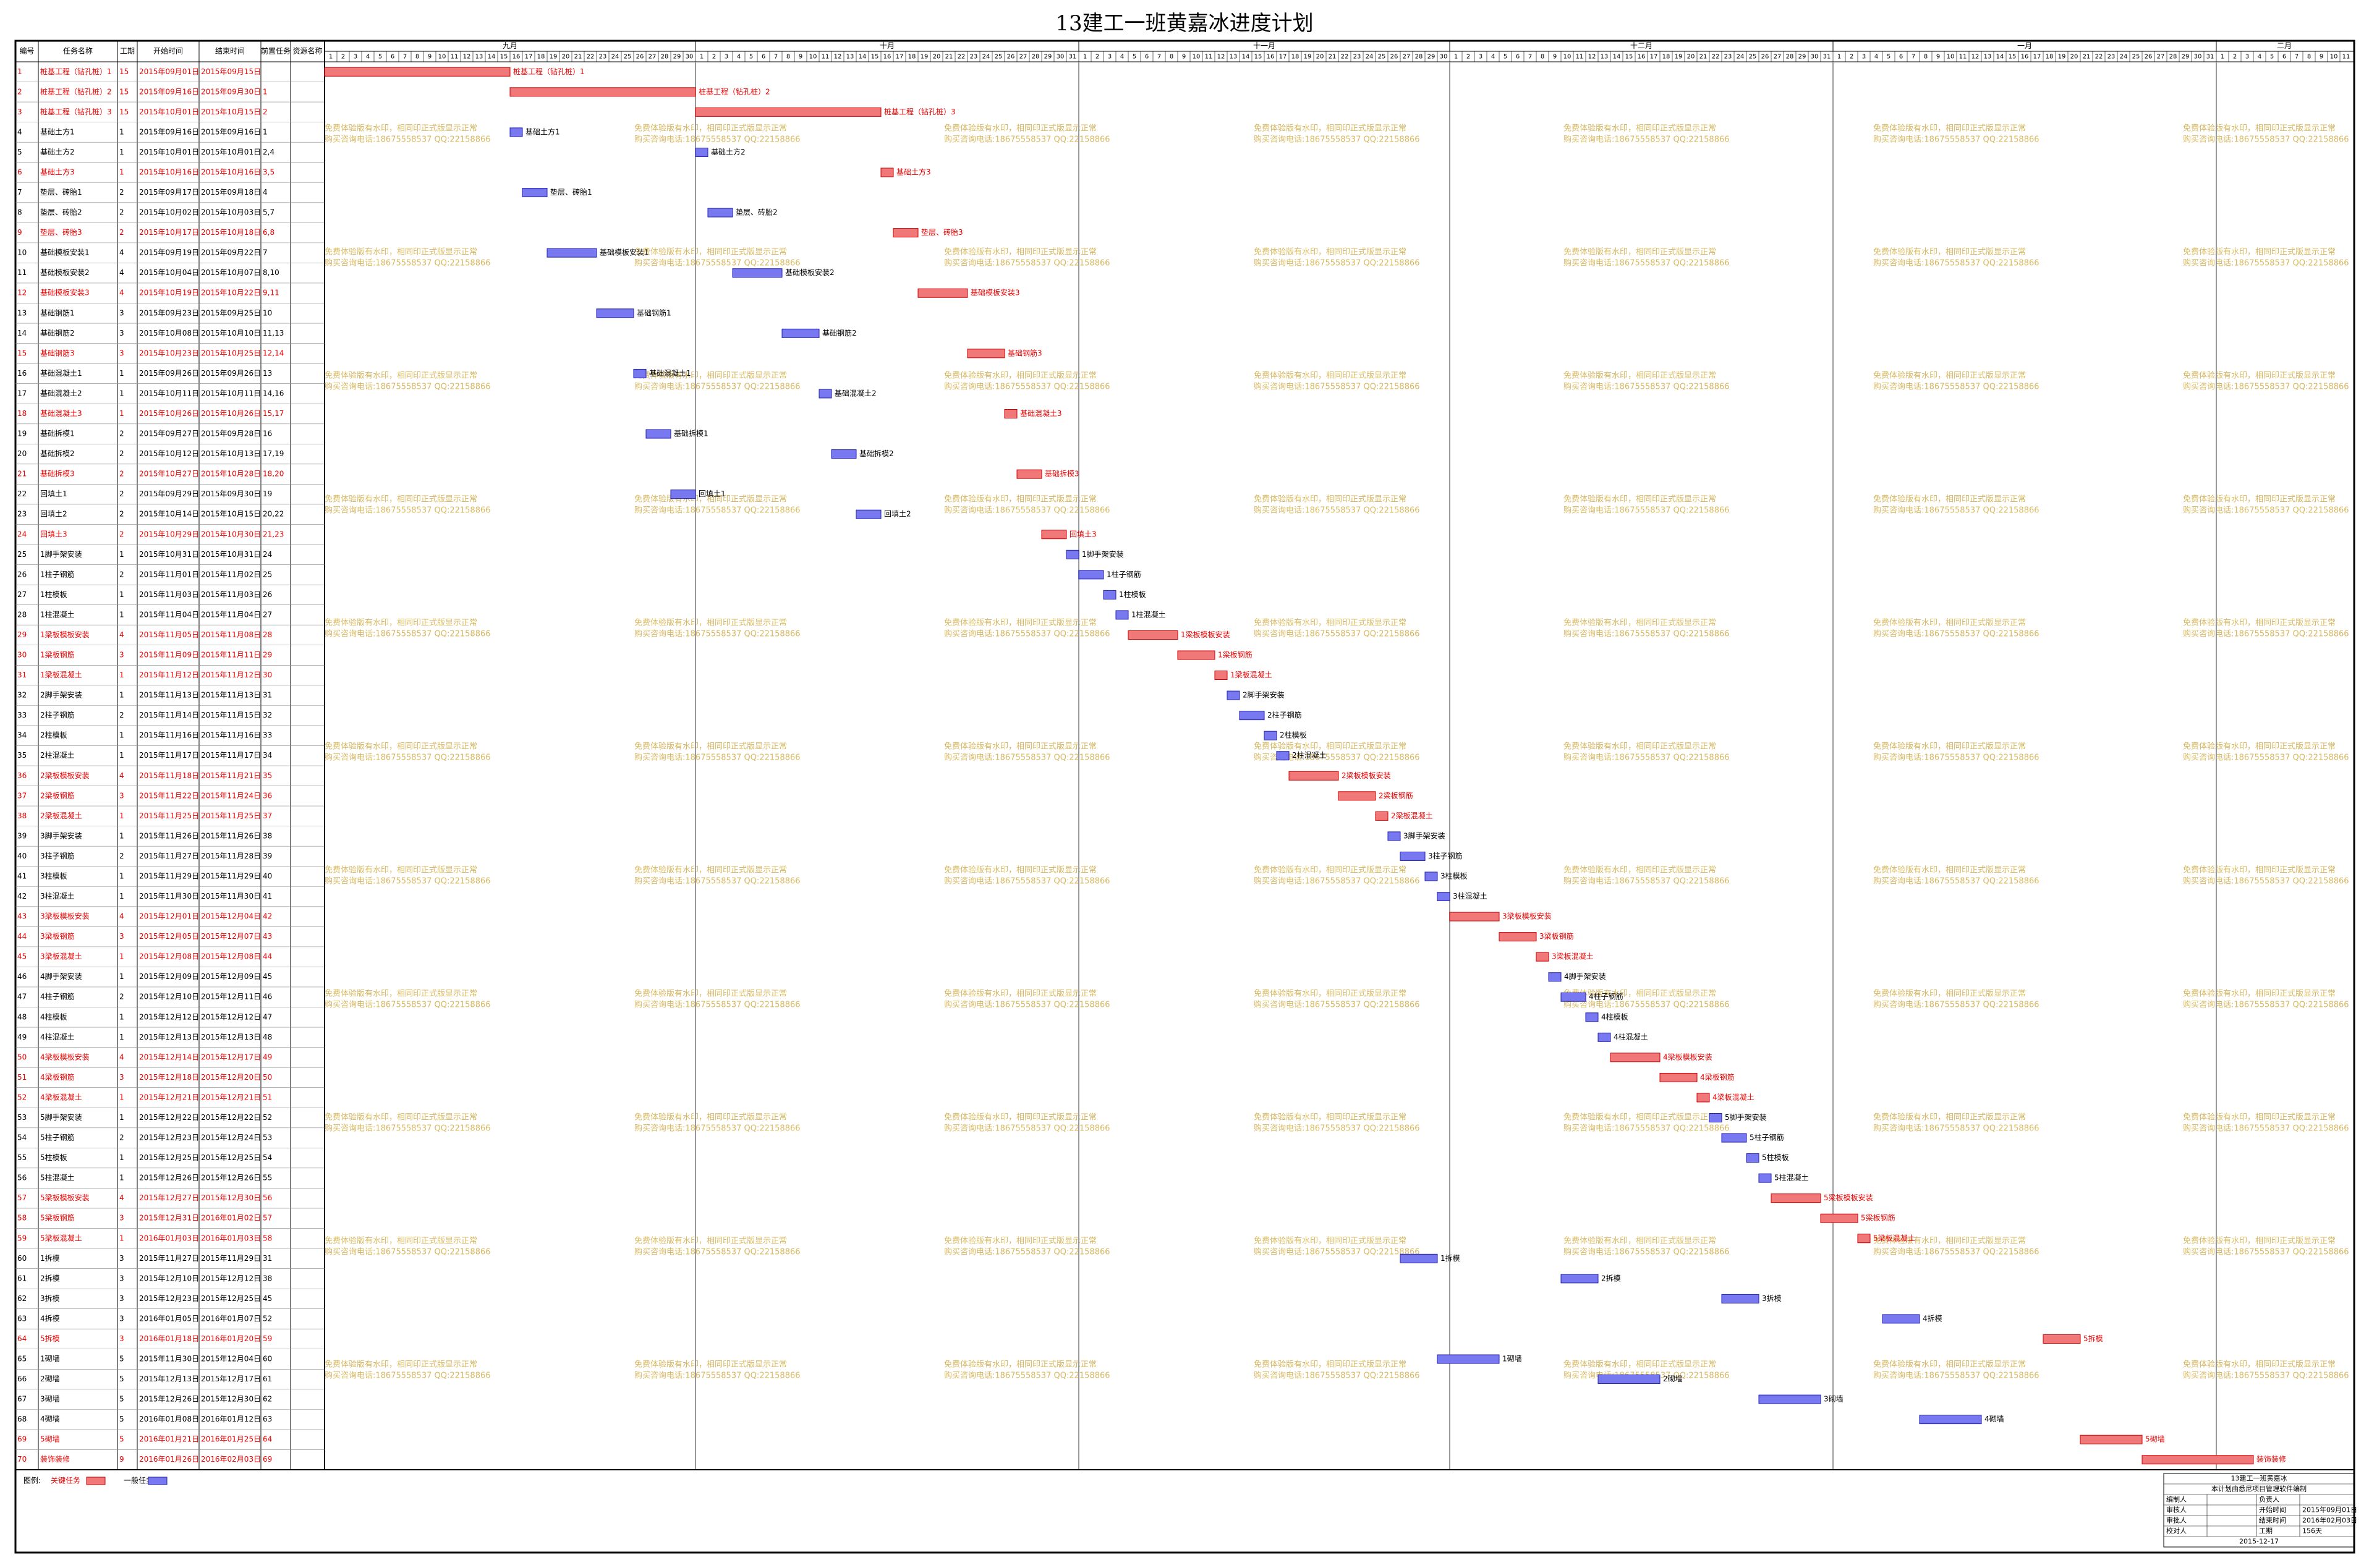 The width and height of the screenshot is (2369, 1568). I want to click on day-label: 28, so click(2173, 58).